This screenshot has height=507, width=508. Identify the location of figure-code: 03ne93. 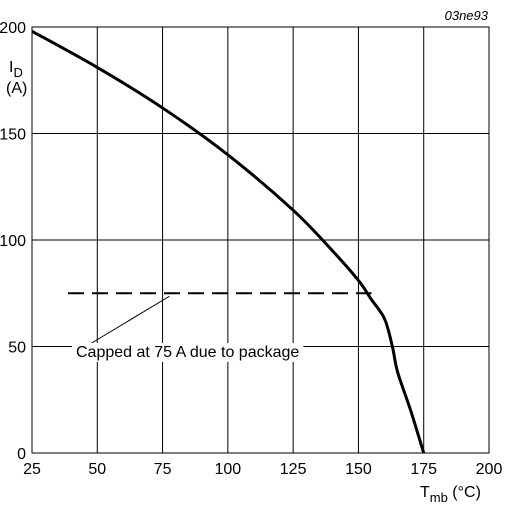
(467, 15).